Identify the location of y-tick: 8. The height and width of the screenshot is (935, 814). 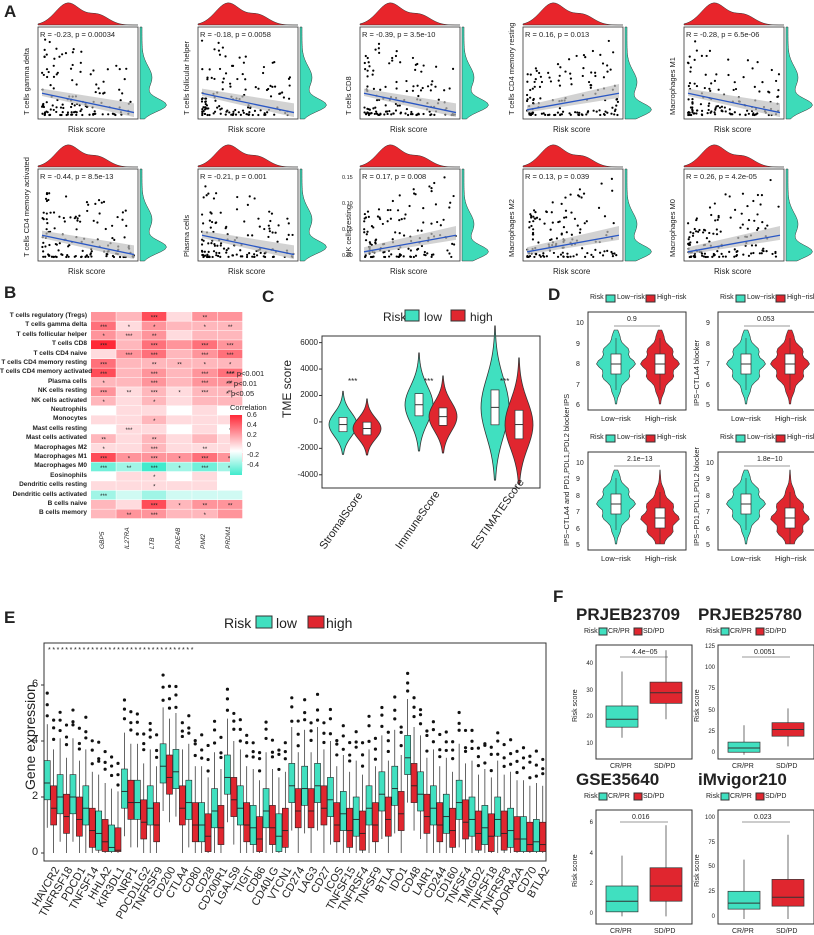
(708, 496).